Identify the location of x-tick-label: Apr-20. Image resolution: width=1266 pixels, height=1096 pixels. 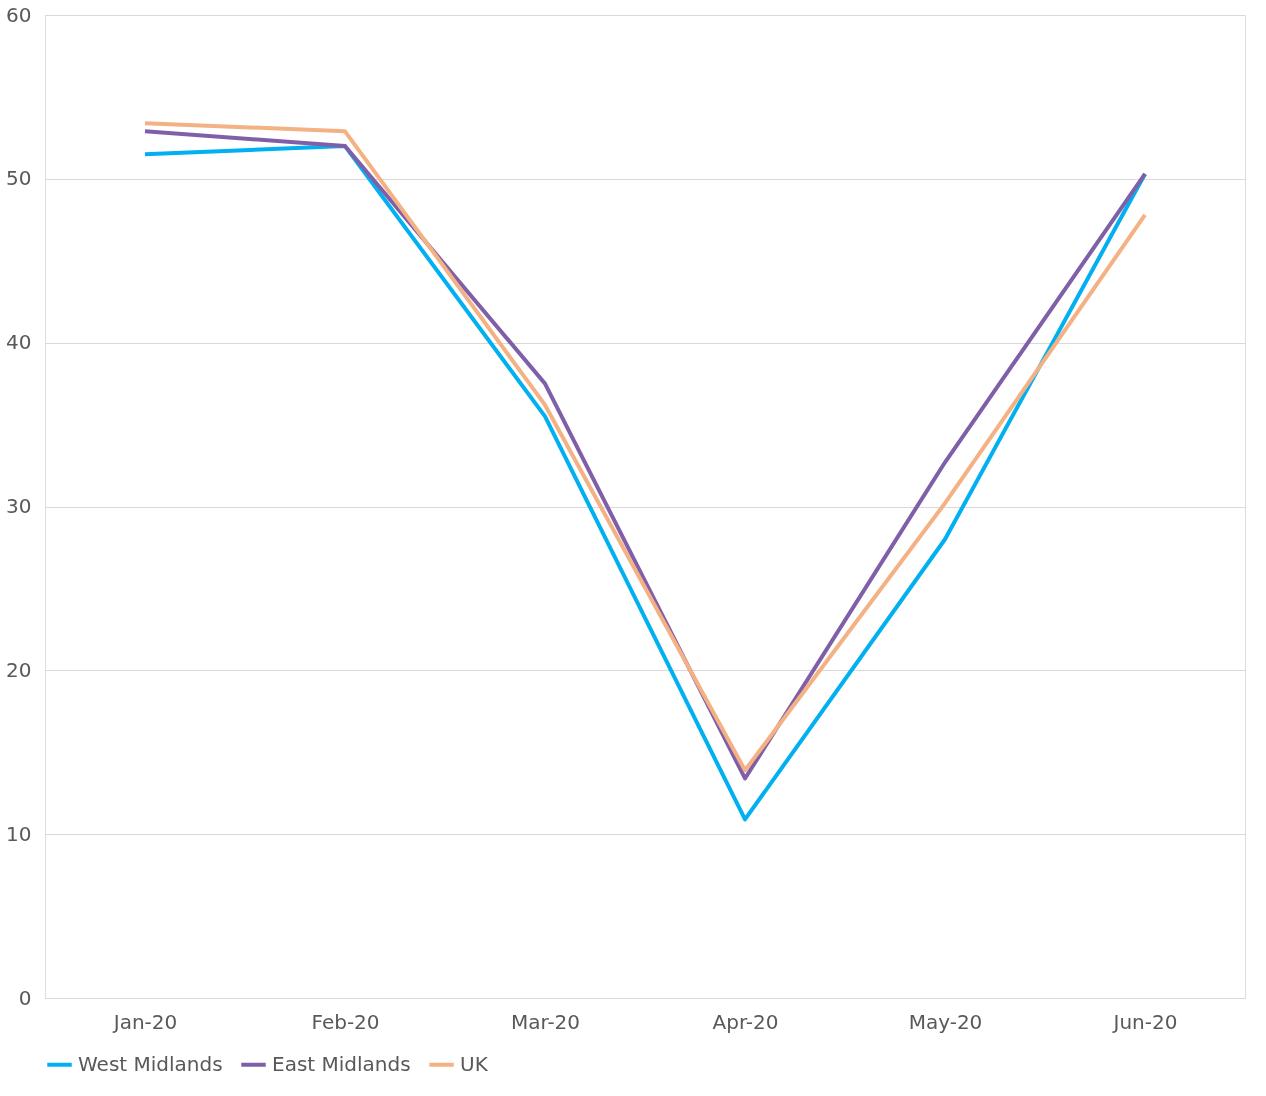
(745, 1021).